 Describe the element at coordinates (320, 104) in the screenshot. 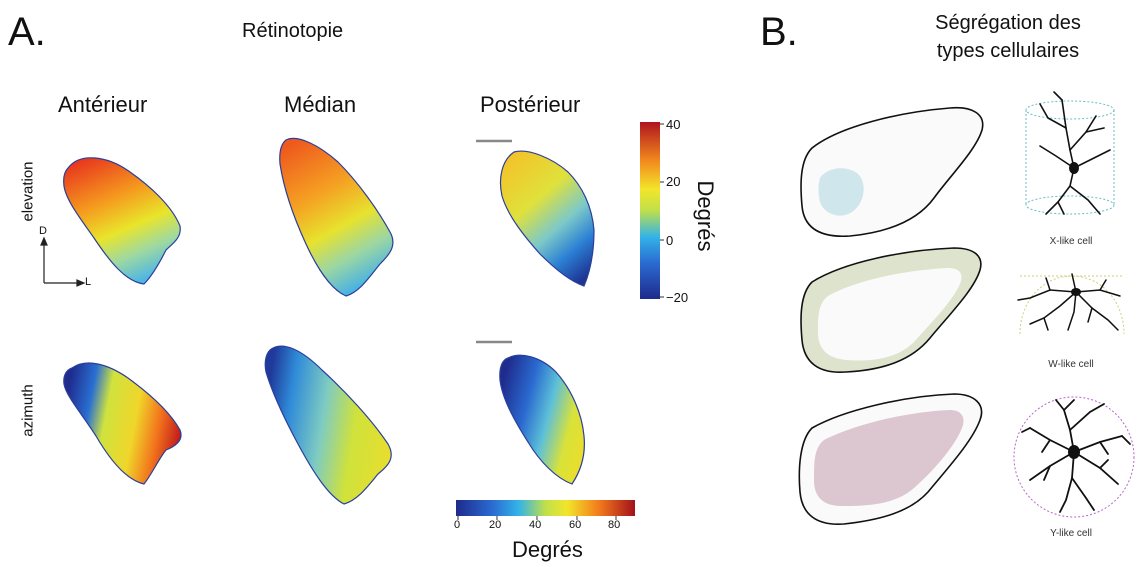

I see `column-header-median: Médian` at that location.